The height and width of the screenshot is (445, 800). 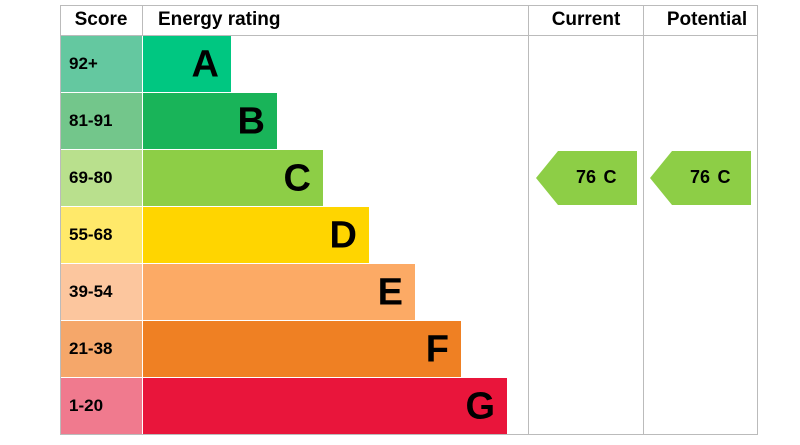 I want to click on potential-rating: C, so click(x=724, y=177).